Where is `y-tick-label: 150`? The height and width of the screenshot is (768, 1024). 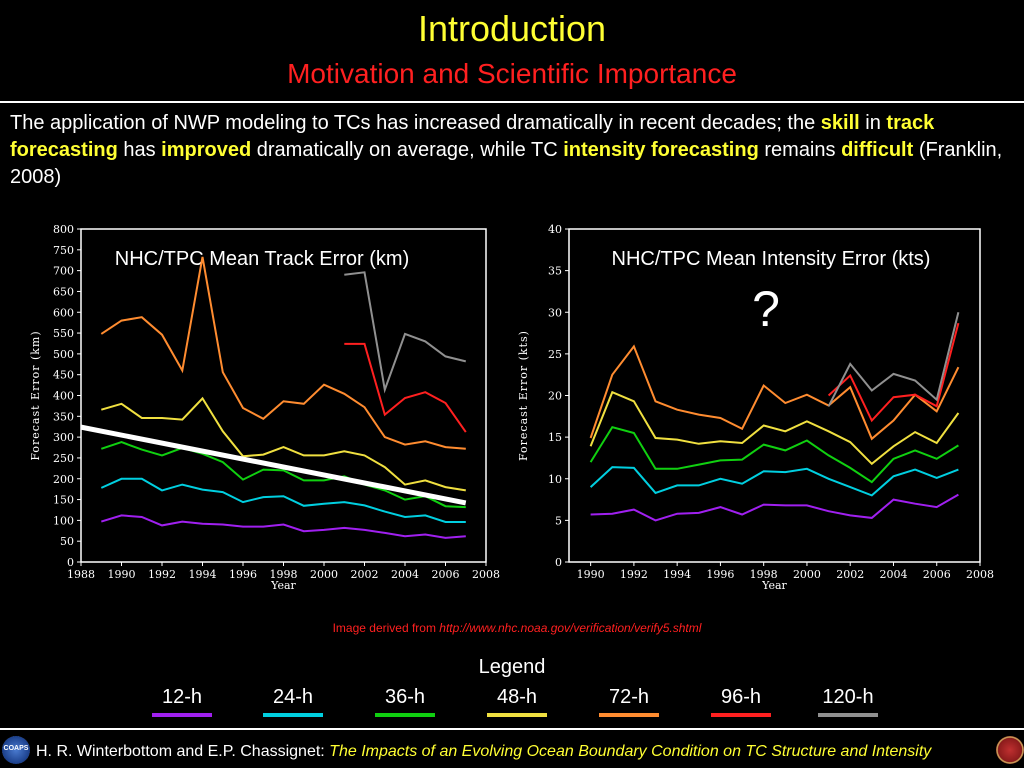 y-tick-label: 150 is located at coordinates (63, 500).